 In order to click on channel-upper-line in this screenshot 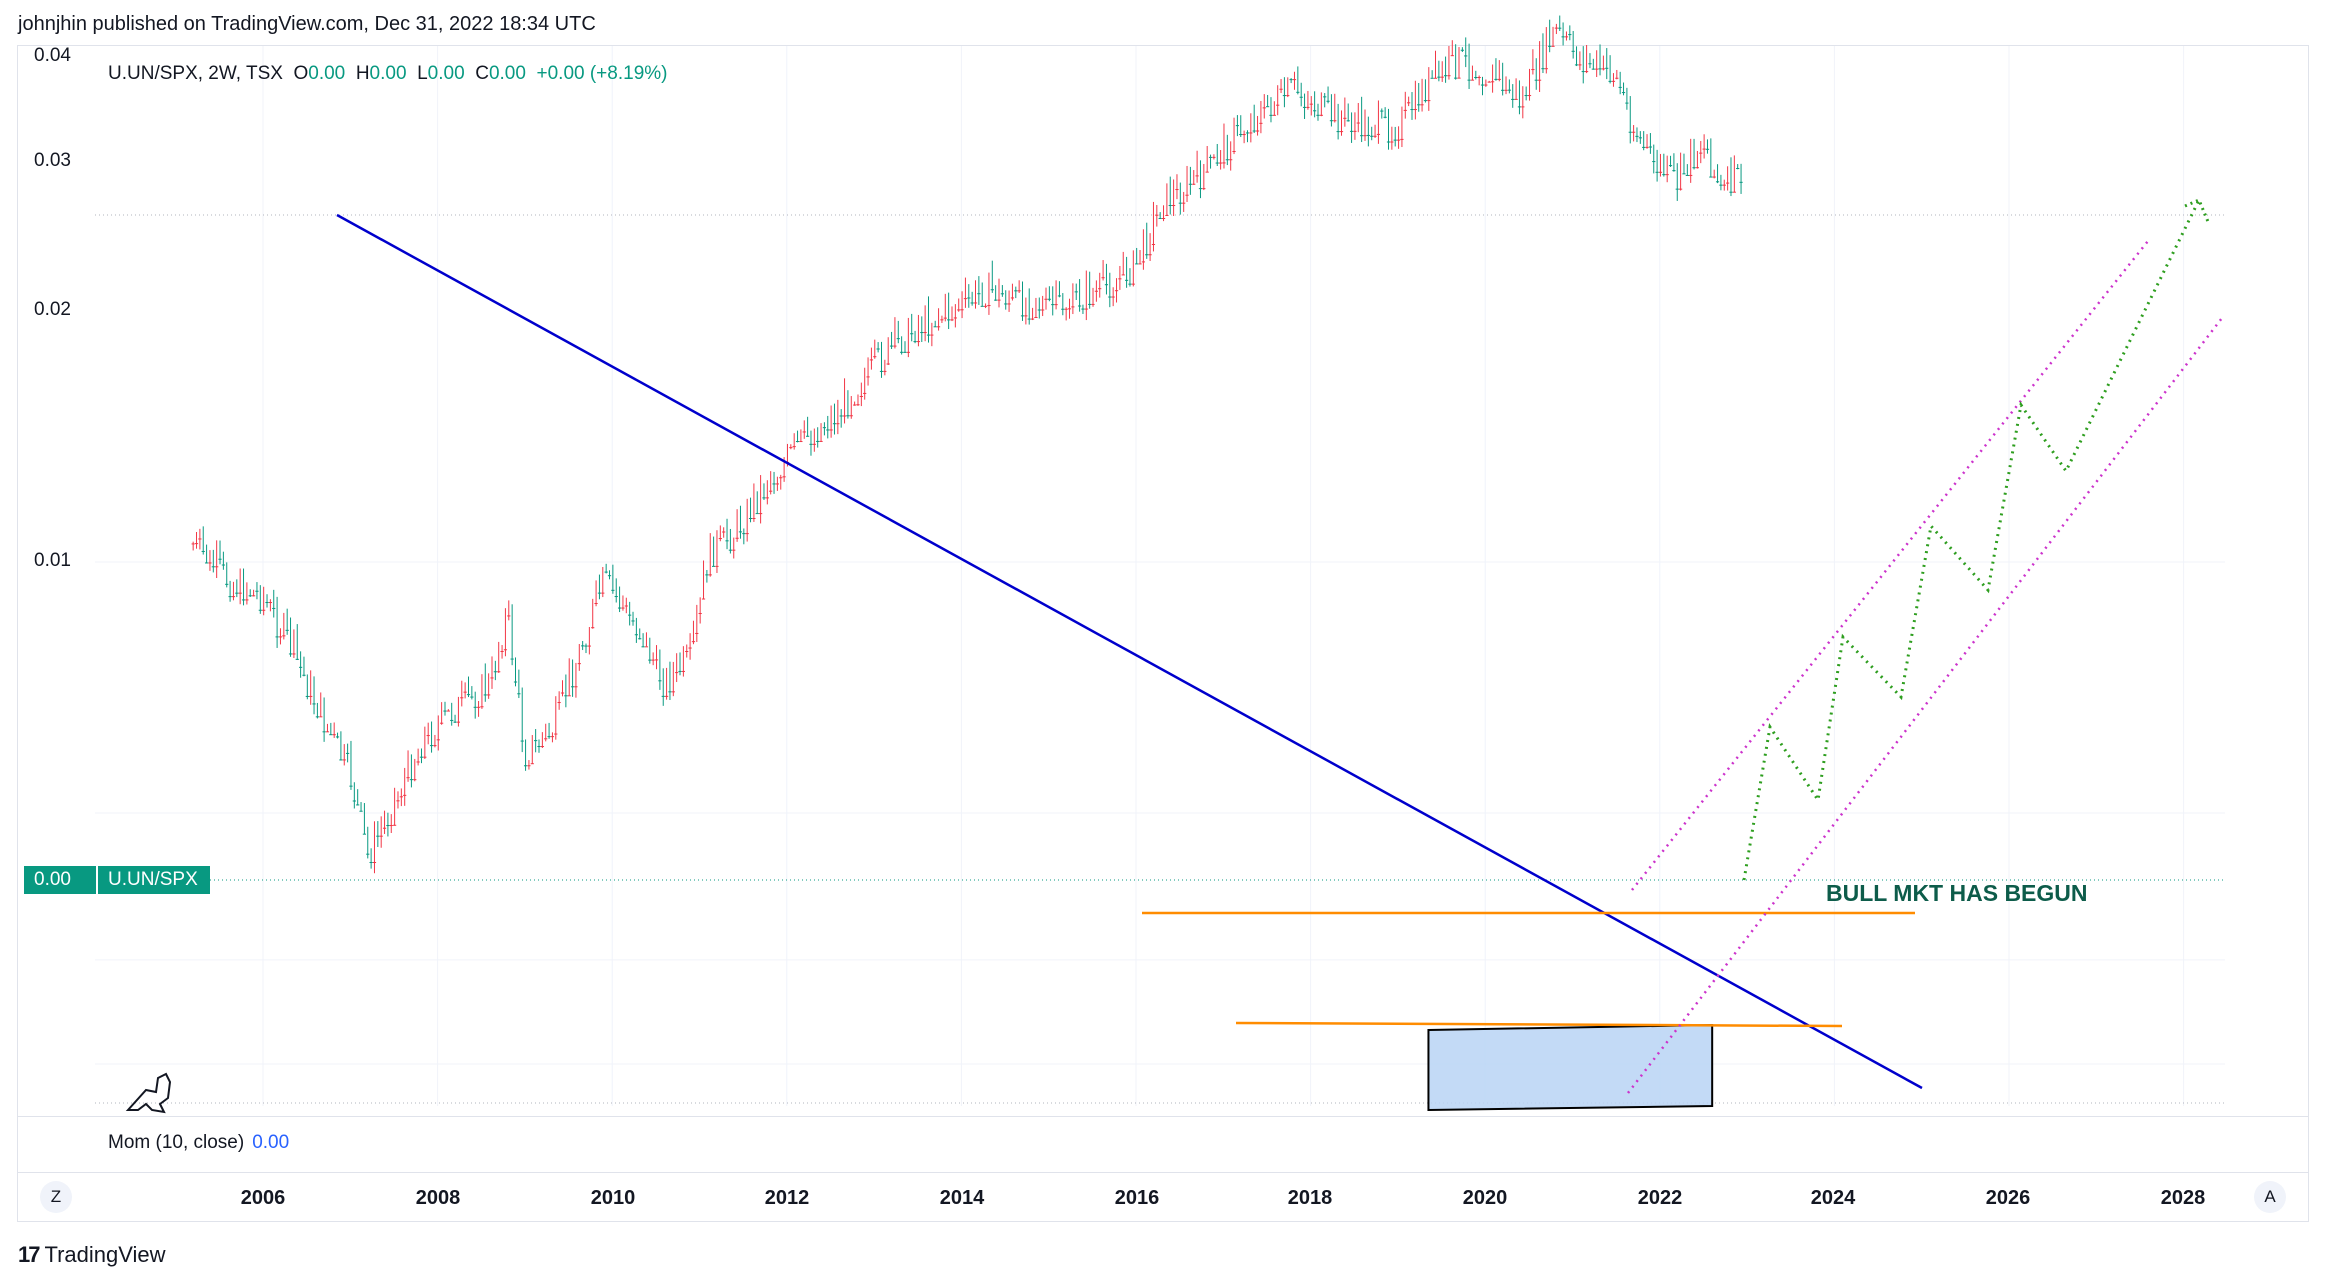, I will do `click(1890, 565)`.